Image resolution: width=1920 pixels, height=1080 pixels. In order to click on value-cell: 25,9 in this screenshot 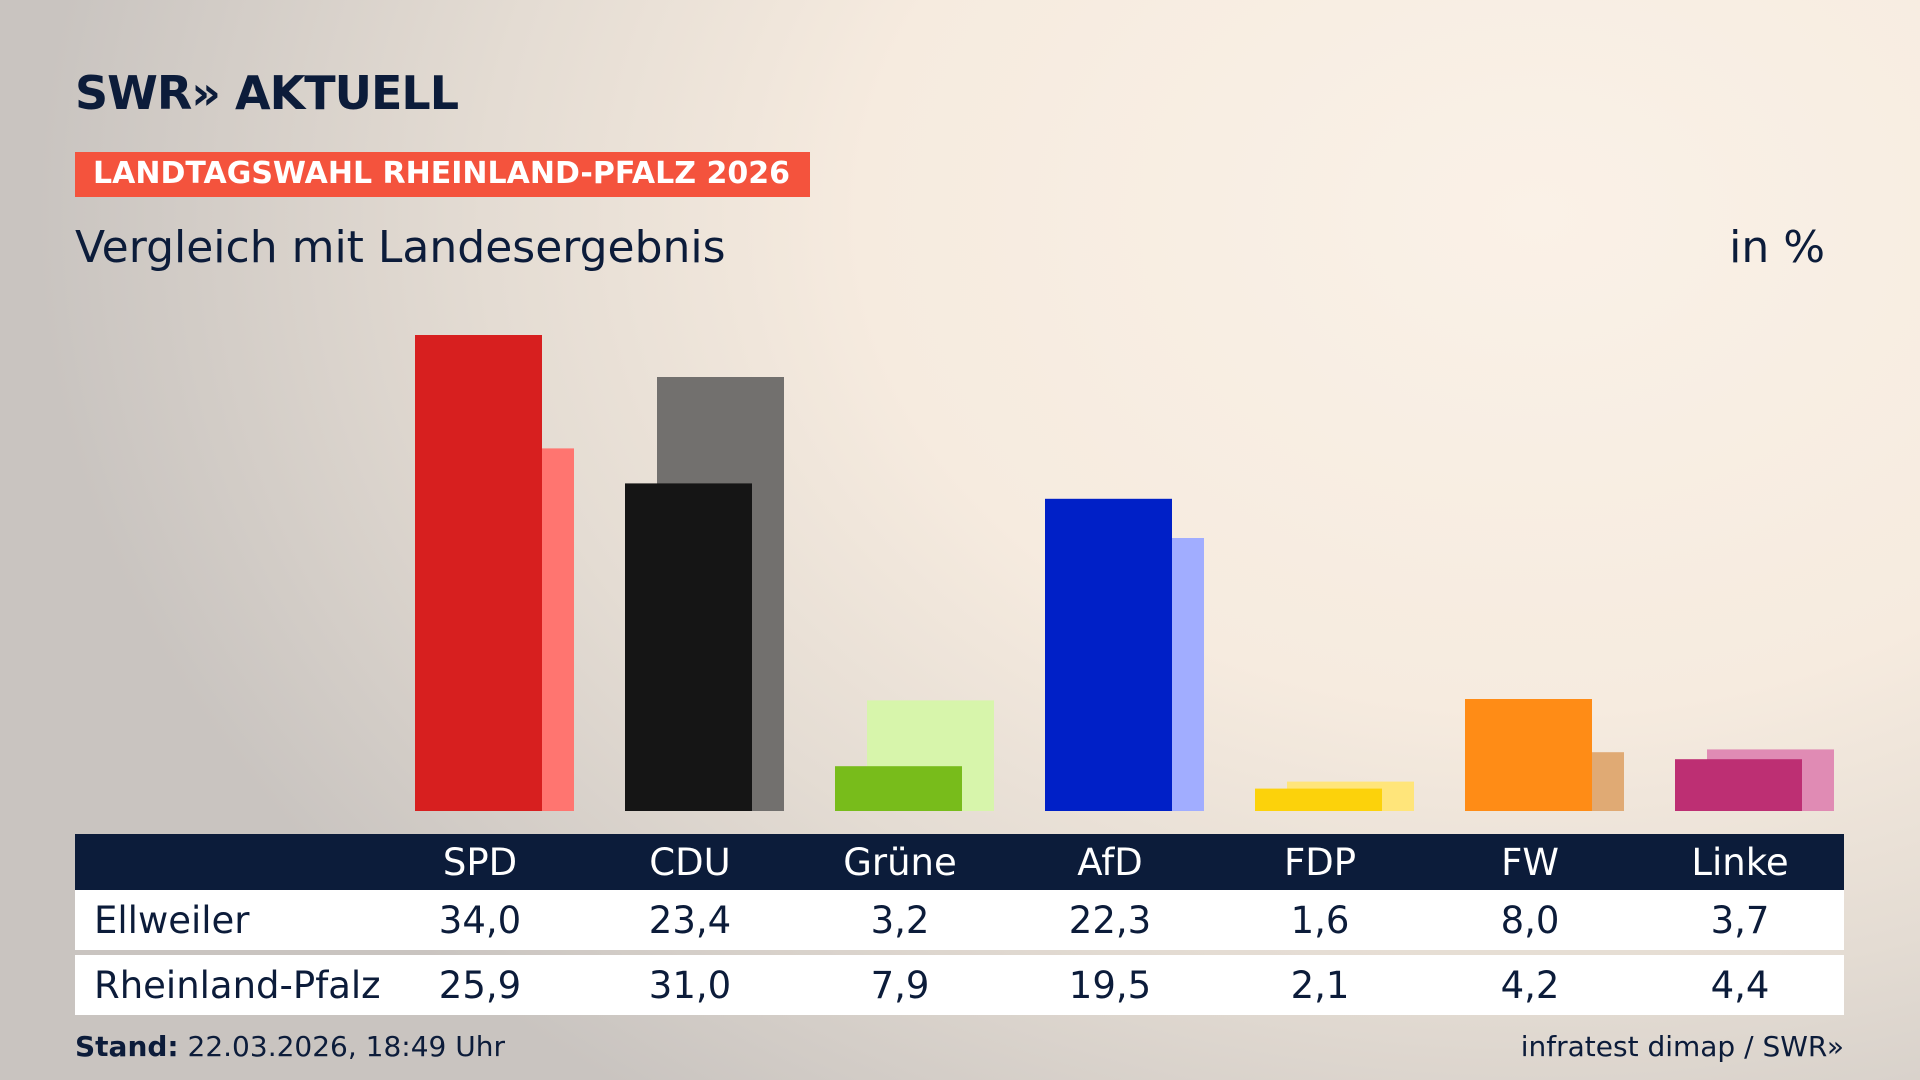, I will do `click(480, 985)`.